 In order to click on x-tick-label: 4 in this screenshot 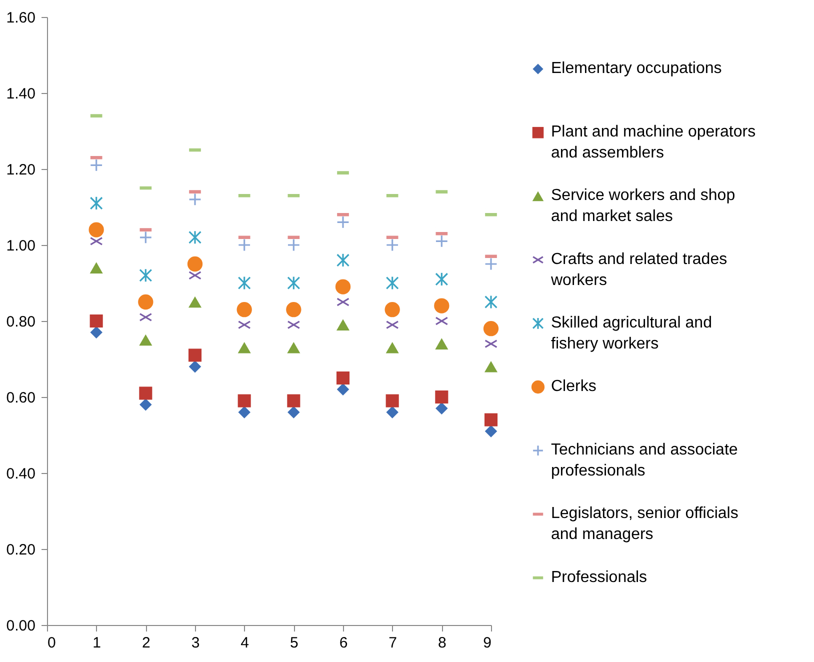, I will do `click(245, 643)`.